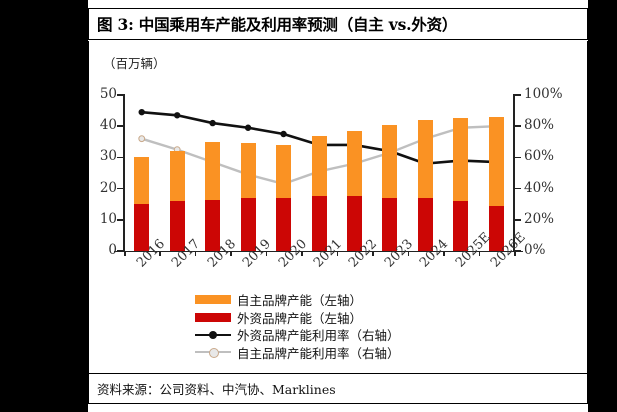 Image resolution: width=617 pixels, height=412 pixels. I want to click on legend-item: 自主品牌产能利用率（右轴）, so click(297, 353).